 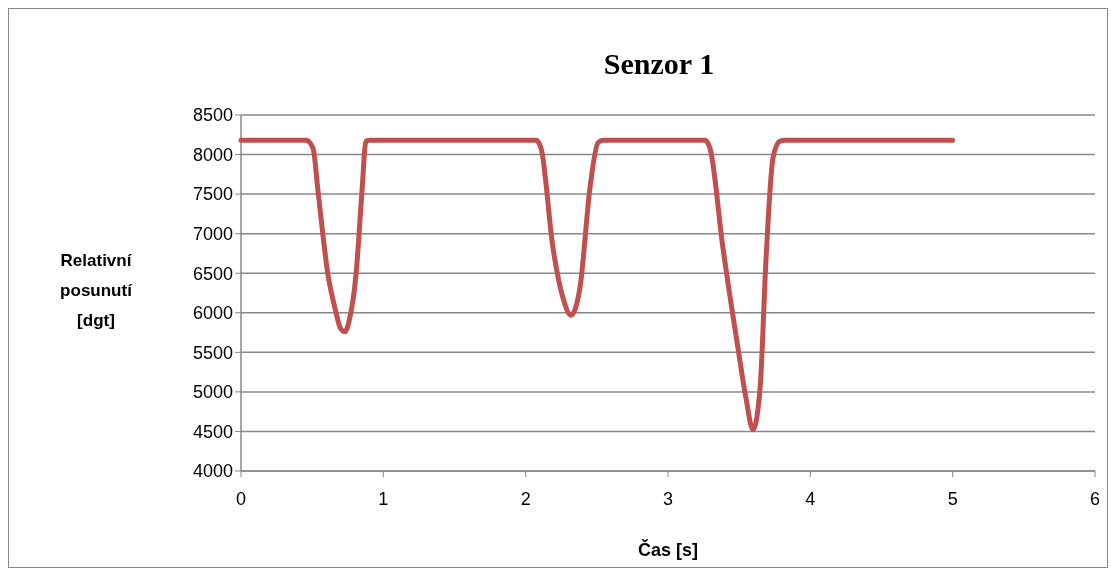 I want to click on y-tick-label: 6000, so click(x=212, y=313).